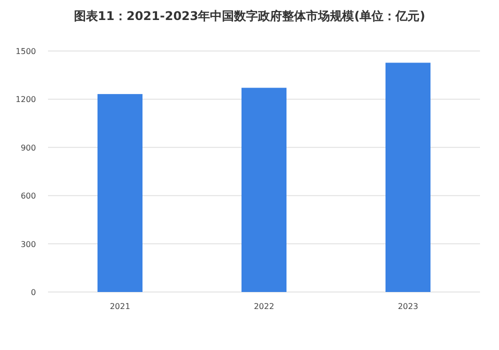 This screenshot has height=350, width=499. Describe the element at coordinates (408, 306) in the screenshot. I see `x-tick-label: 2023` at that location.